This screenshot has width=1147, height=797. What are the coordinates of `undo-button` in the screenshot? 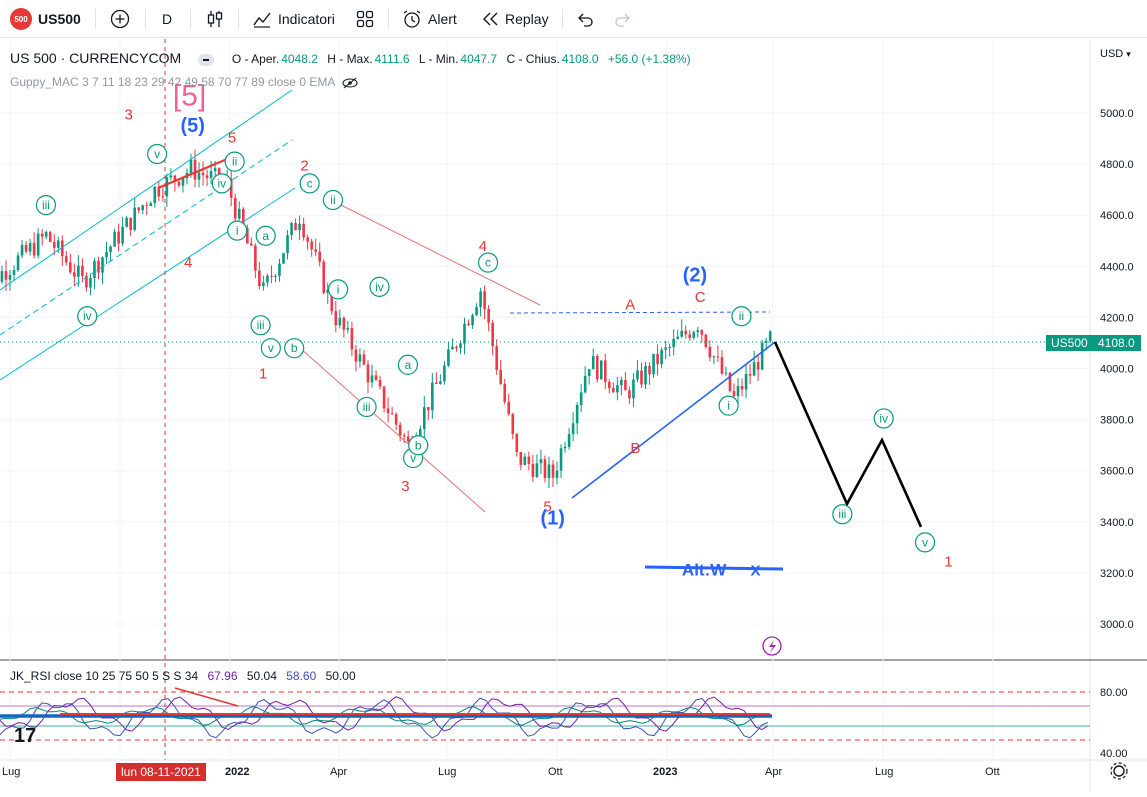 It's located at (585, 19).